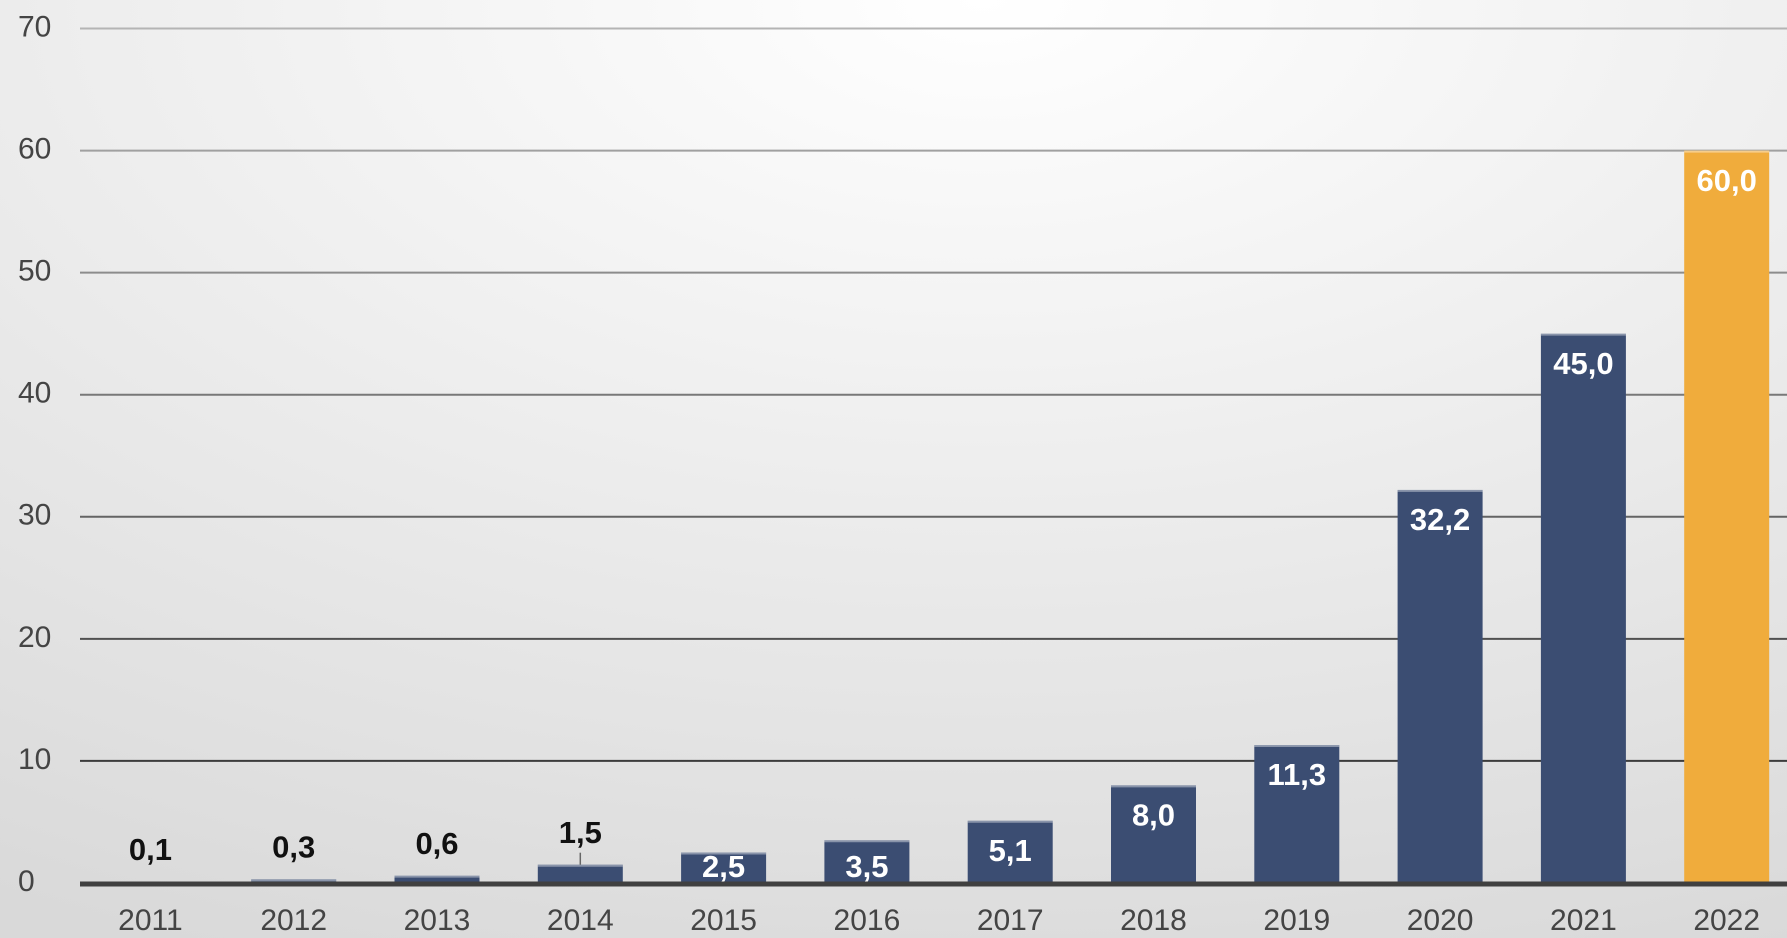 This screenshot has width=1787, height=938. Describe the element at coordinates (34, 26) in the screenshot. I see `y-tick-label: 70` at that location.